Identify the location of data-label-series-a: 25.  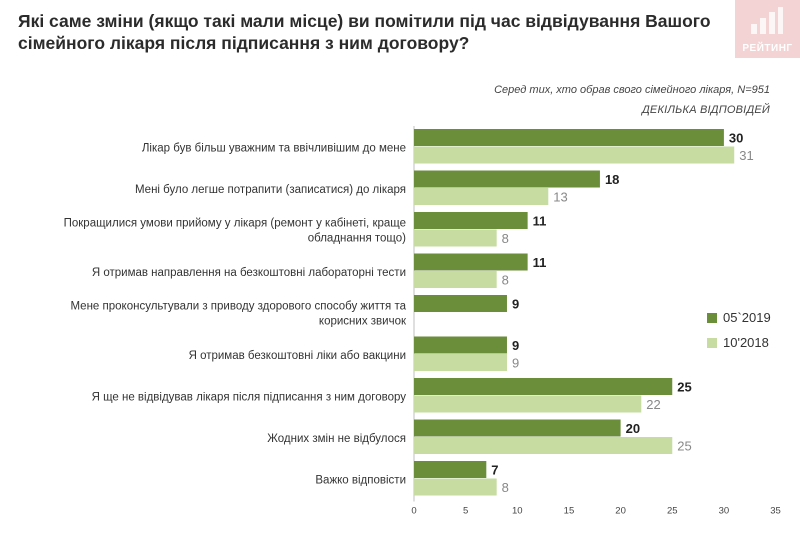
(684, 387).